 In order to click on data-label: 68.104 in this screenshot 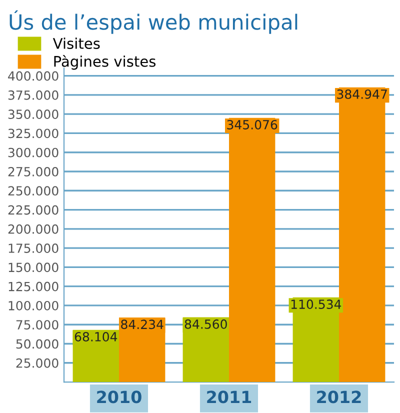, I will do `click(96, 337)`.